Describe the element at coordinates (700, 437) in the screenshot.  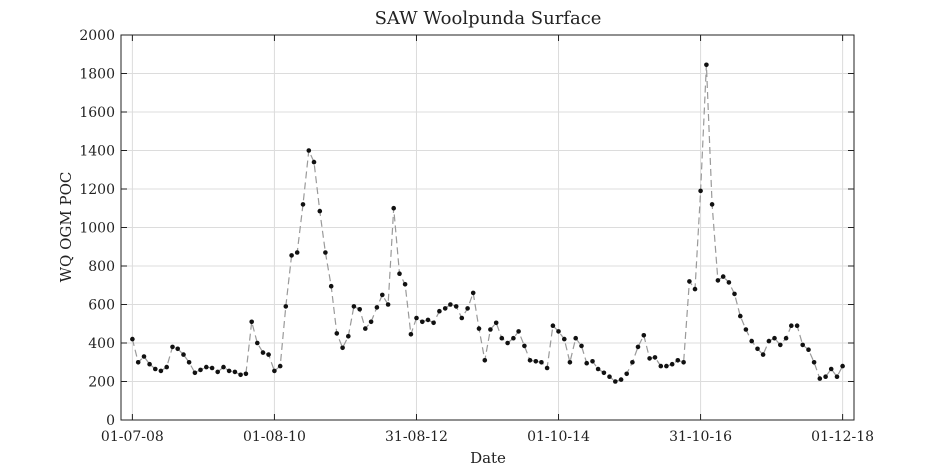
I see `x-tick-label: 31-10-16` at that location.